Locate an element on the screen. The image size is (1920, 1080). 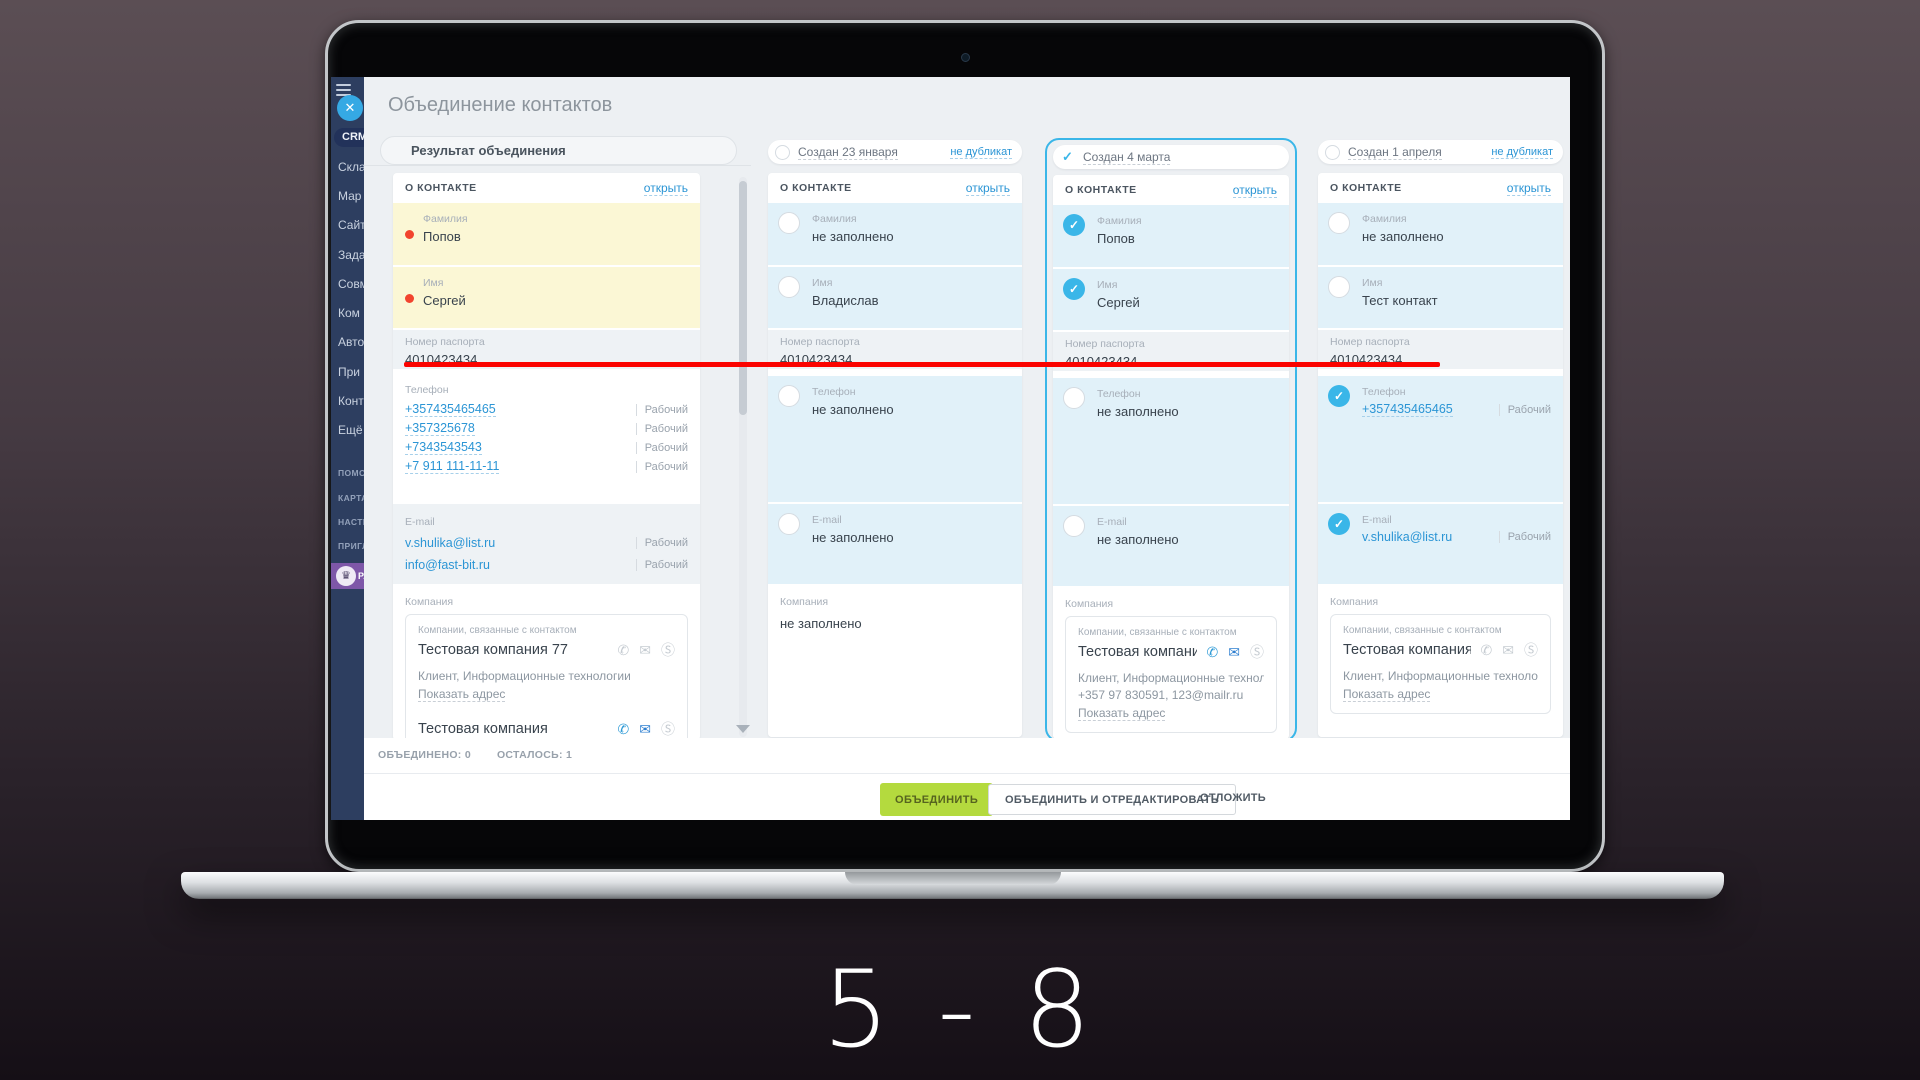
phone-link: +7 911 111-11-11 is located at coordinates (452, 466).